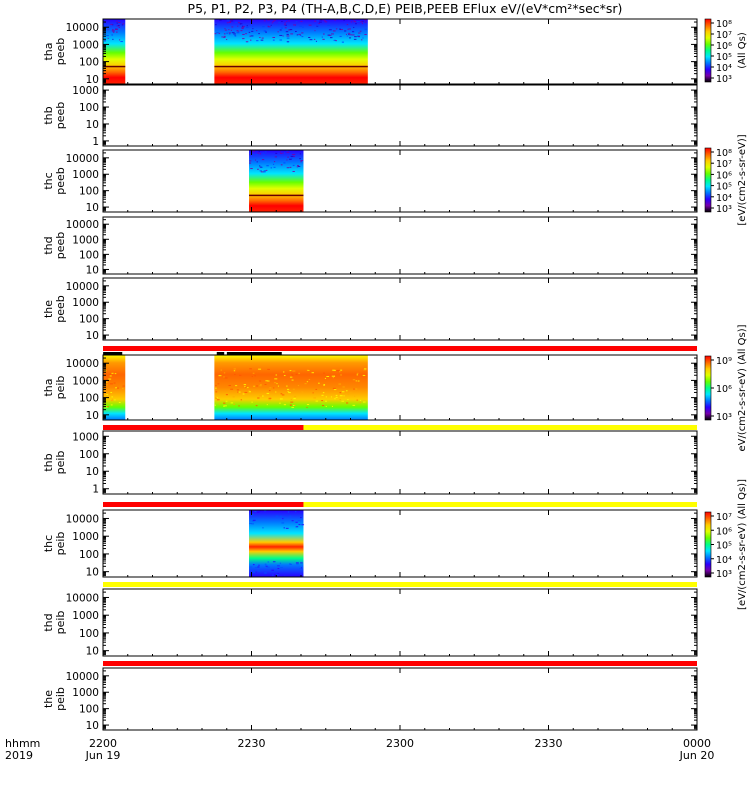 The width and height of the screenshot is (750, 800). Describe the element at coordinates (724, 546) in the screenshot. I see `colorbar-tick-label: 10⁵` at that location.